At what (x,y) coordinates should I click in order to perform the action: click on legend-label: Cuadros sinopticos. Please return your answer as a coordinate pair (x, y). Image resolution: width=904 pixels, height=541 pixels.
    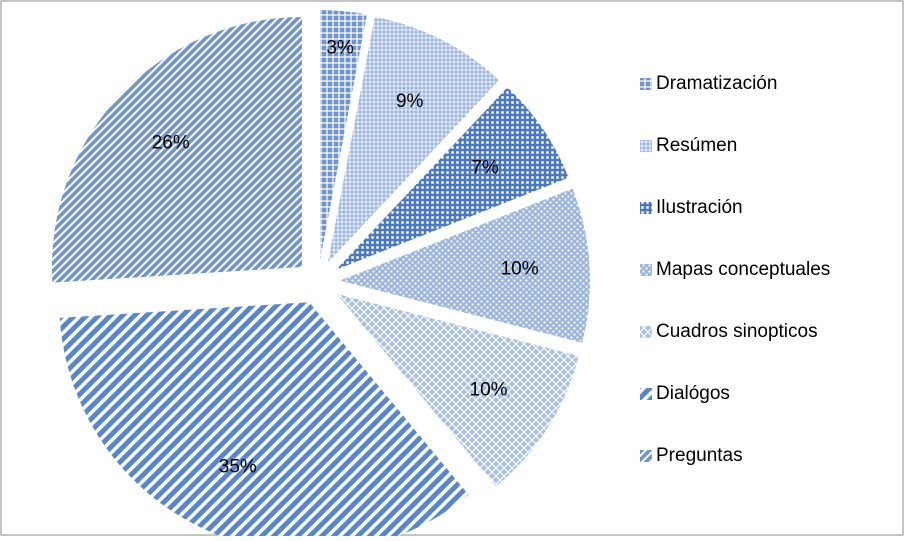
    Looking at the image, I should click on (737, 331).